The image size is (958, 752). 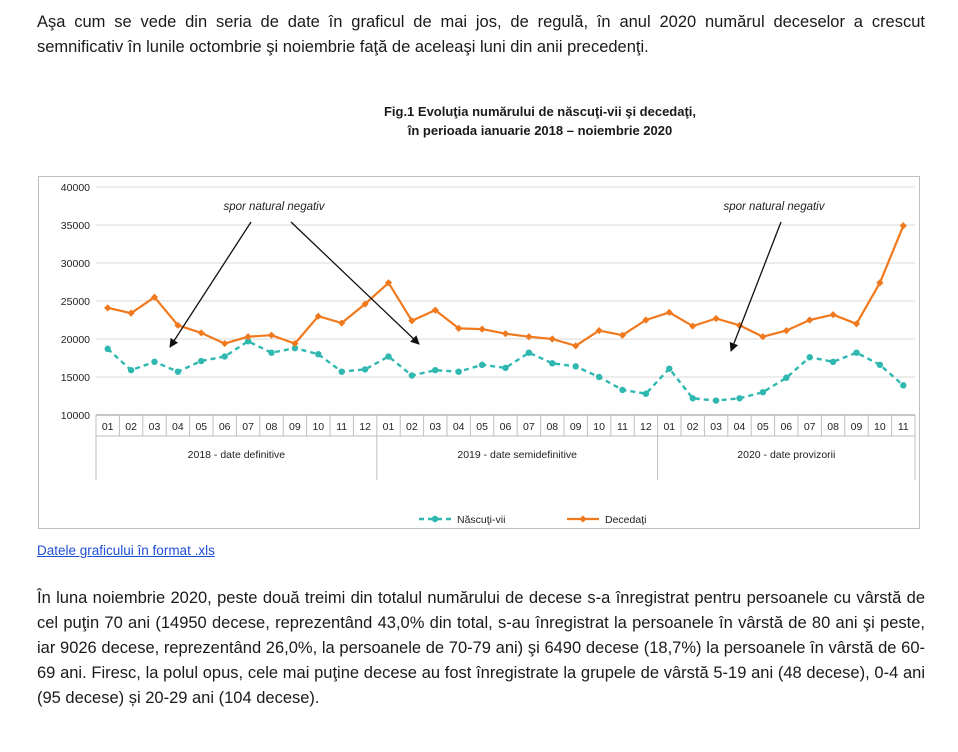 I want to click on y-tick-label: 40000, so click(x=75, y=188).